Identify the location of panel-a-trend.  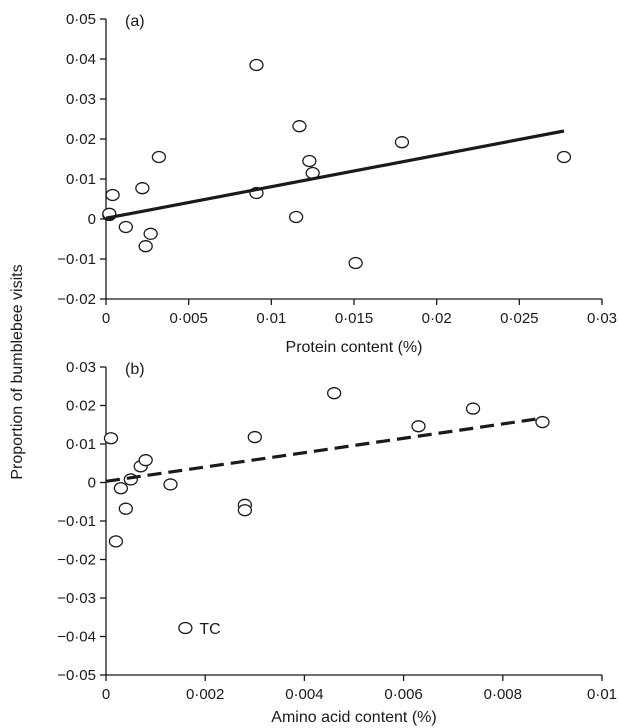
(335, 174).